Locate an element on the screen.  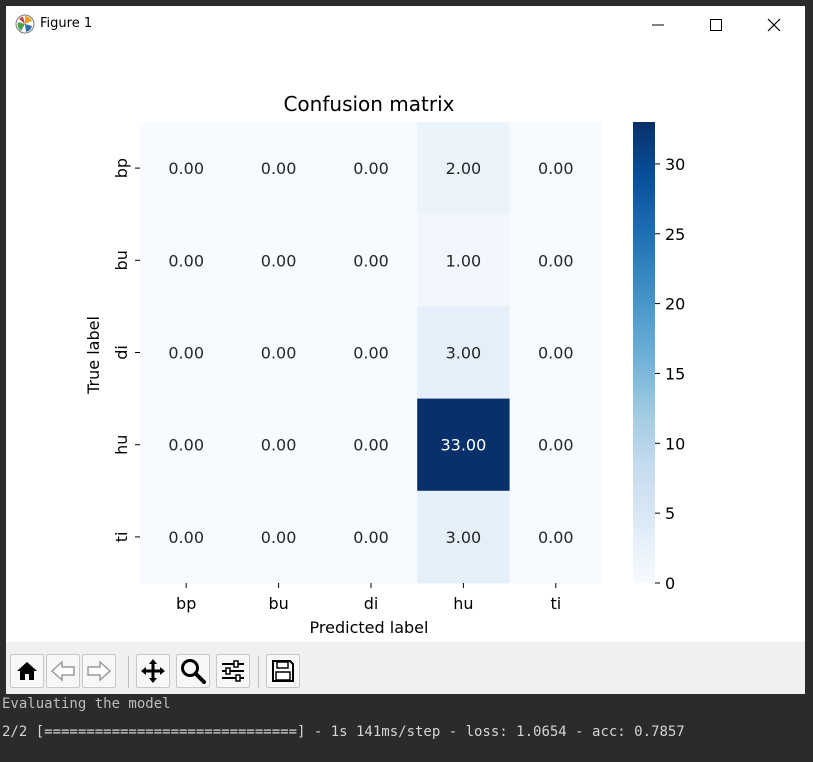
y-tick-label: hu is located at coordinates (121, 445).